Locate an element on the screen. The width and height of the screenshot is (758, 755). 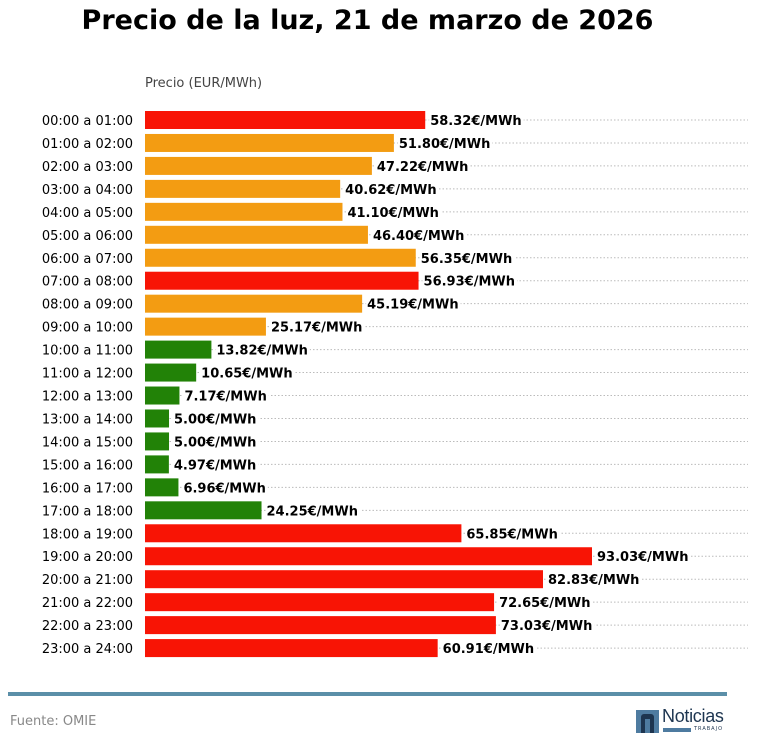
category-label: 14:00 a 15:00 is located at coordinates (87, 442).